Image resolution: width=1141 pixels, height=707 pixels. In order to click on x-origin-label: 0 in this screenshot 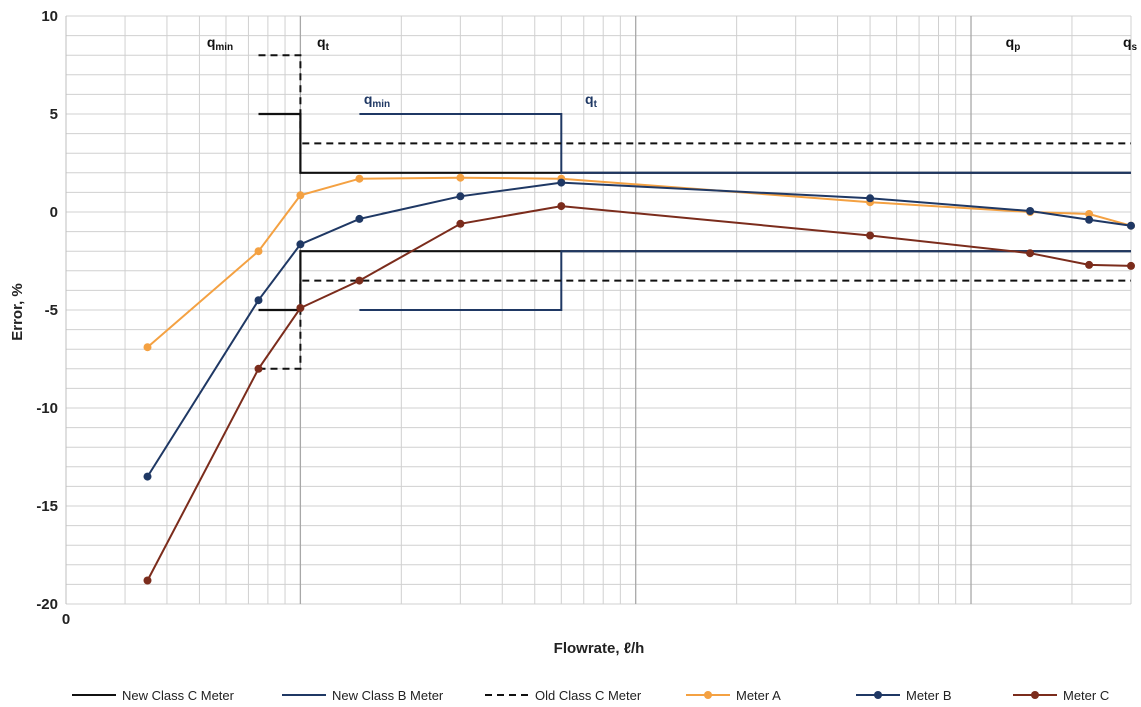, I will do `click(66, 619)`.